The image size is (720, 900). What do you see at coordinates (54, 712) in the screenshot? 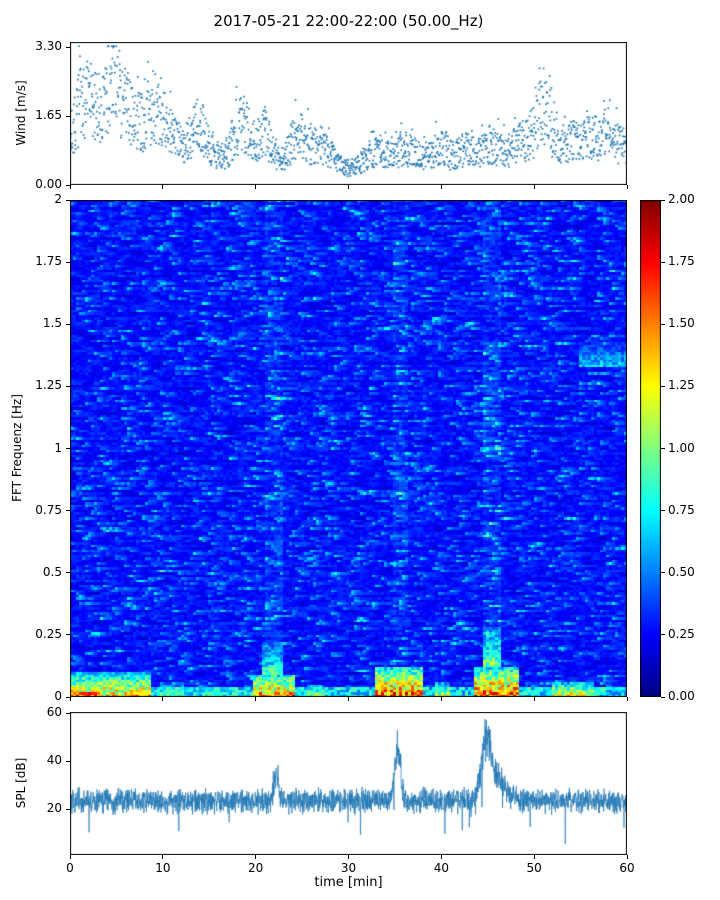
I see `y-tick-label: 60` at bounding box center [54, 712].